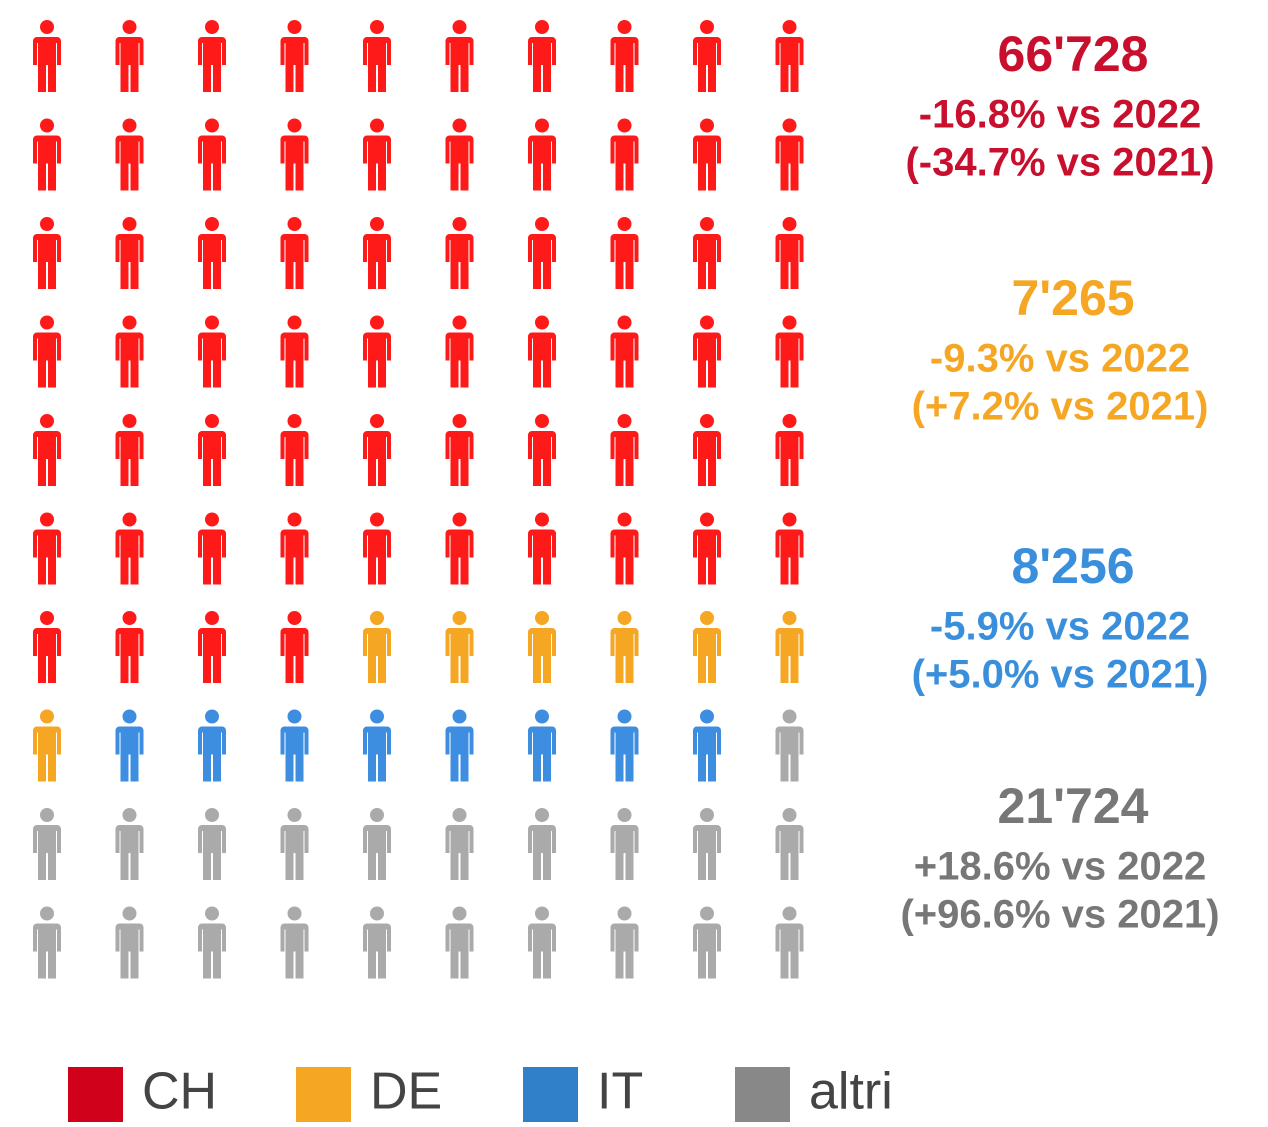 The image size is (1268, 1127). I want to click on value-label: 21'724, so click(1073, 806).